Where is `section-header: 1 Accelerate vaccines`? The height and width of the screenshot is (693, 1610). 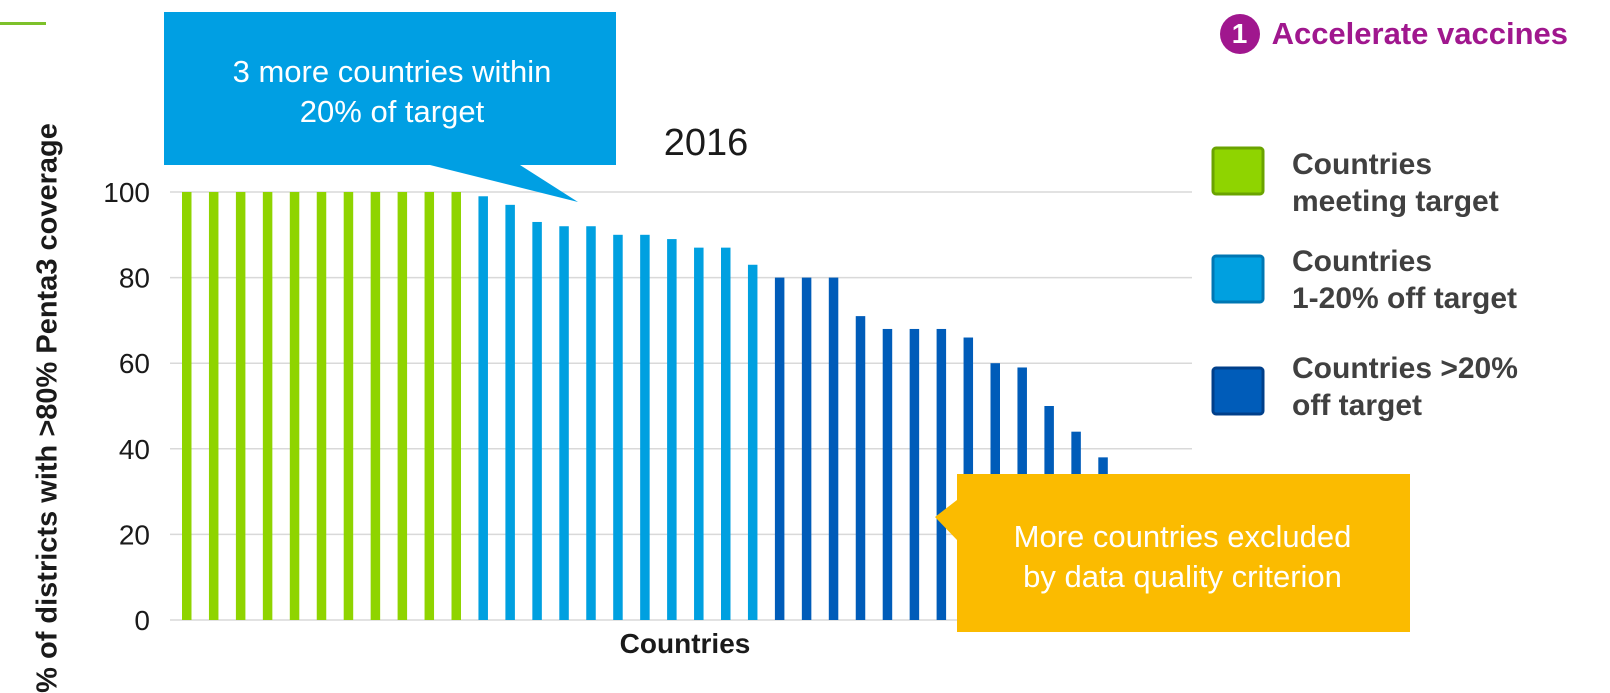
section-header: 1 Accelerate vaccines is located at coordinates (1393, 34).